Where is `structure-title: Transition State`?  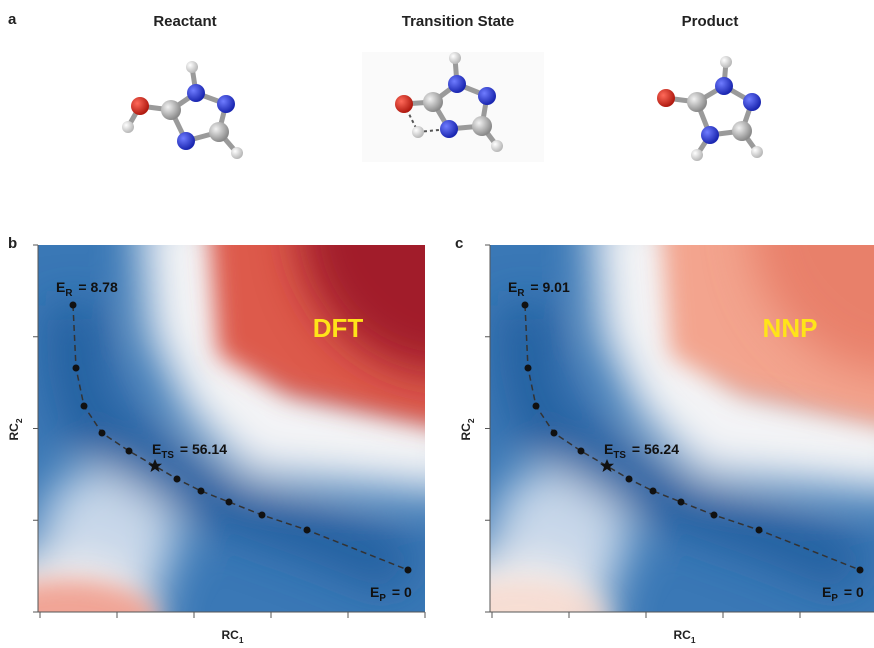
structure-title: Transition State is located at coordinates (458, 21).